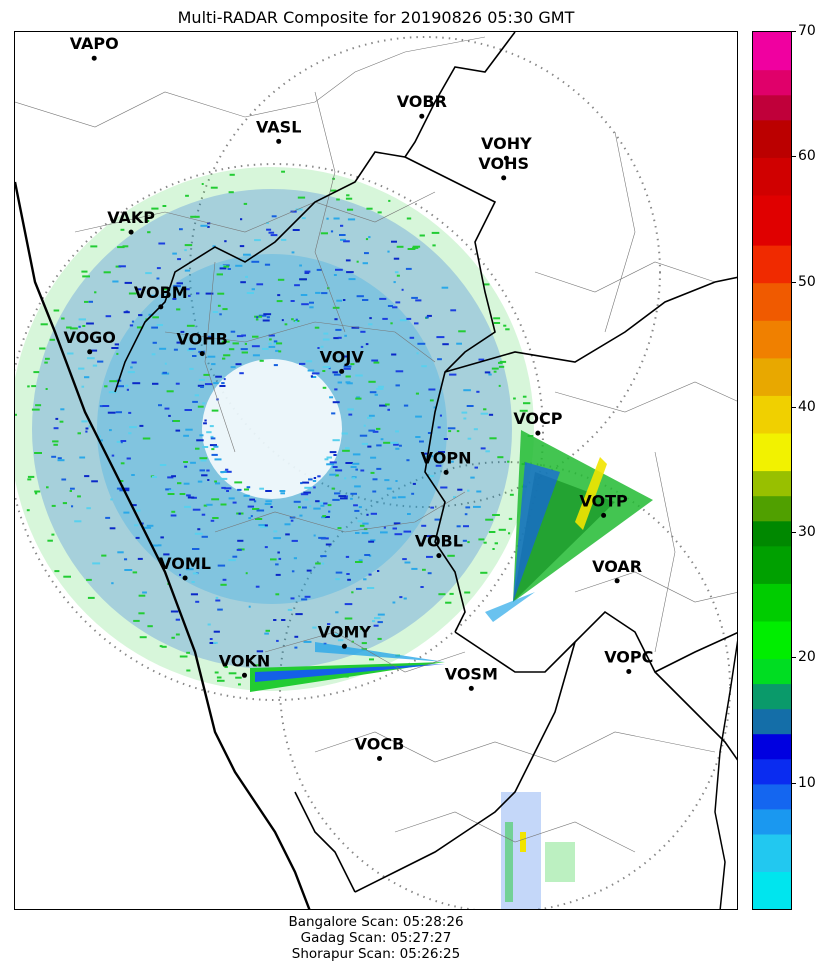  What do you see at coordinates (772, 414) in the screenshot?
I see `colorbar-segment` at bounding box center [772, 414].